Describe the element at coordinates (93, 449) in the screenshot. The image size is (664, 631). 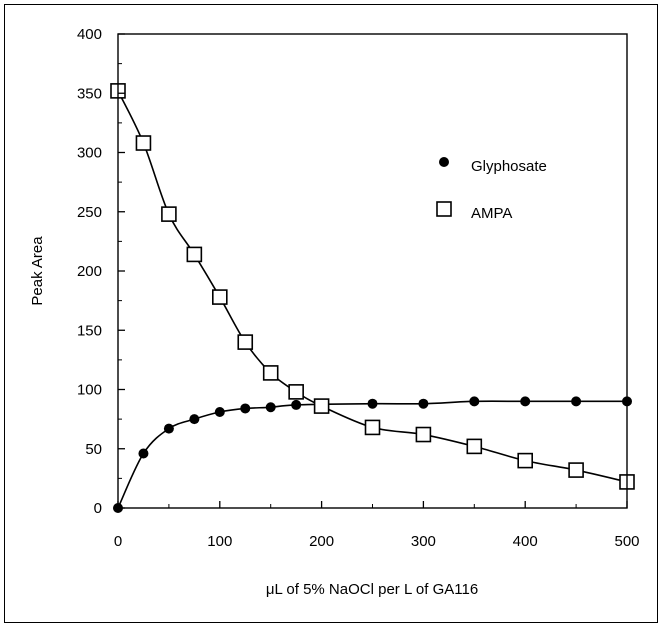
I see `y-tick-label: 50` at that location.